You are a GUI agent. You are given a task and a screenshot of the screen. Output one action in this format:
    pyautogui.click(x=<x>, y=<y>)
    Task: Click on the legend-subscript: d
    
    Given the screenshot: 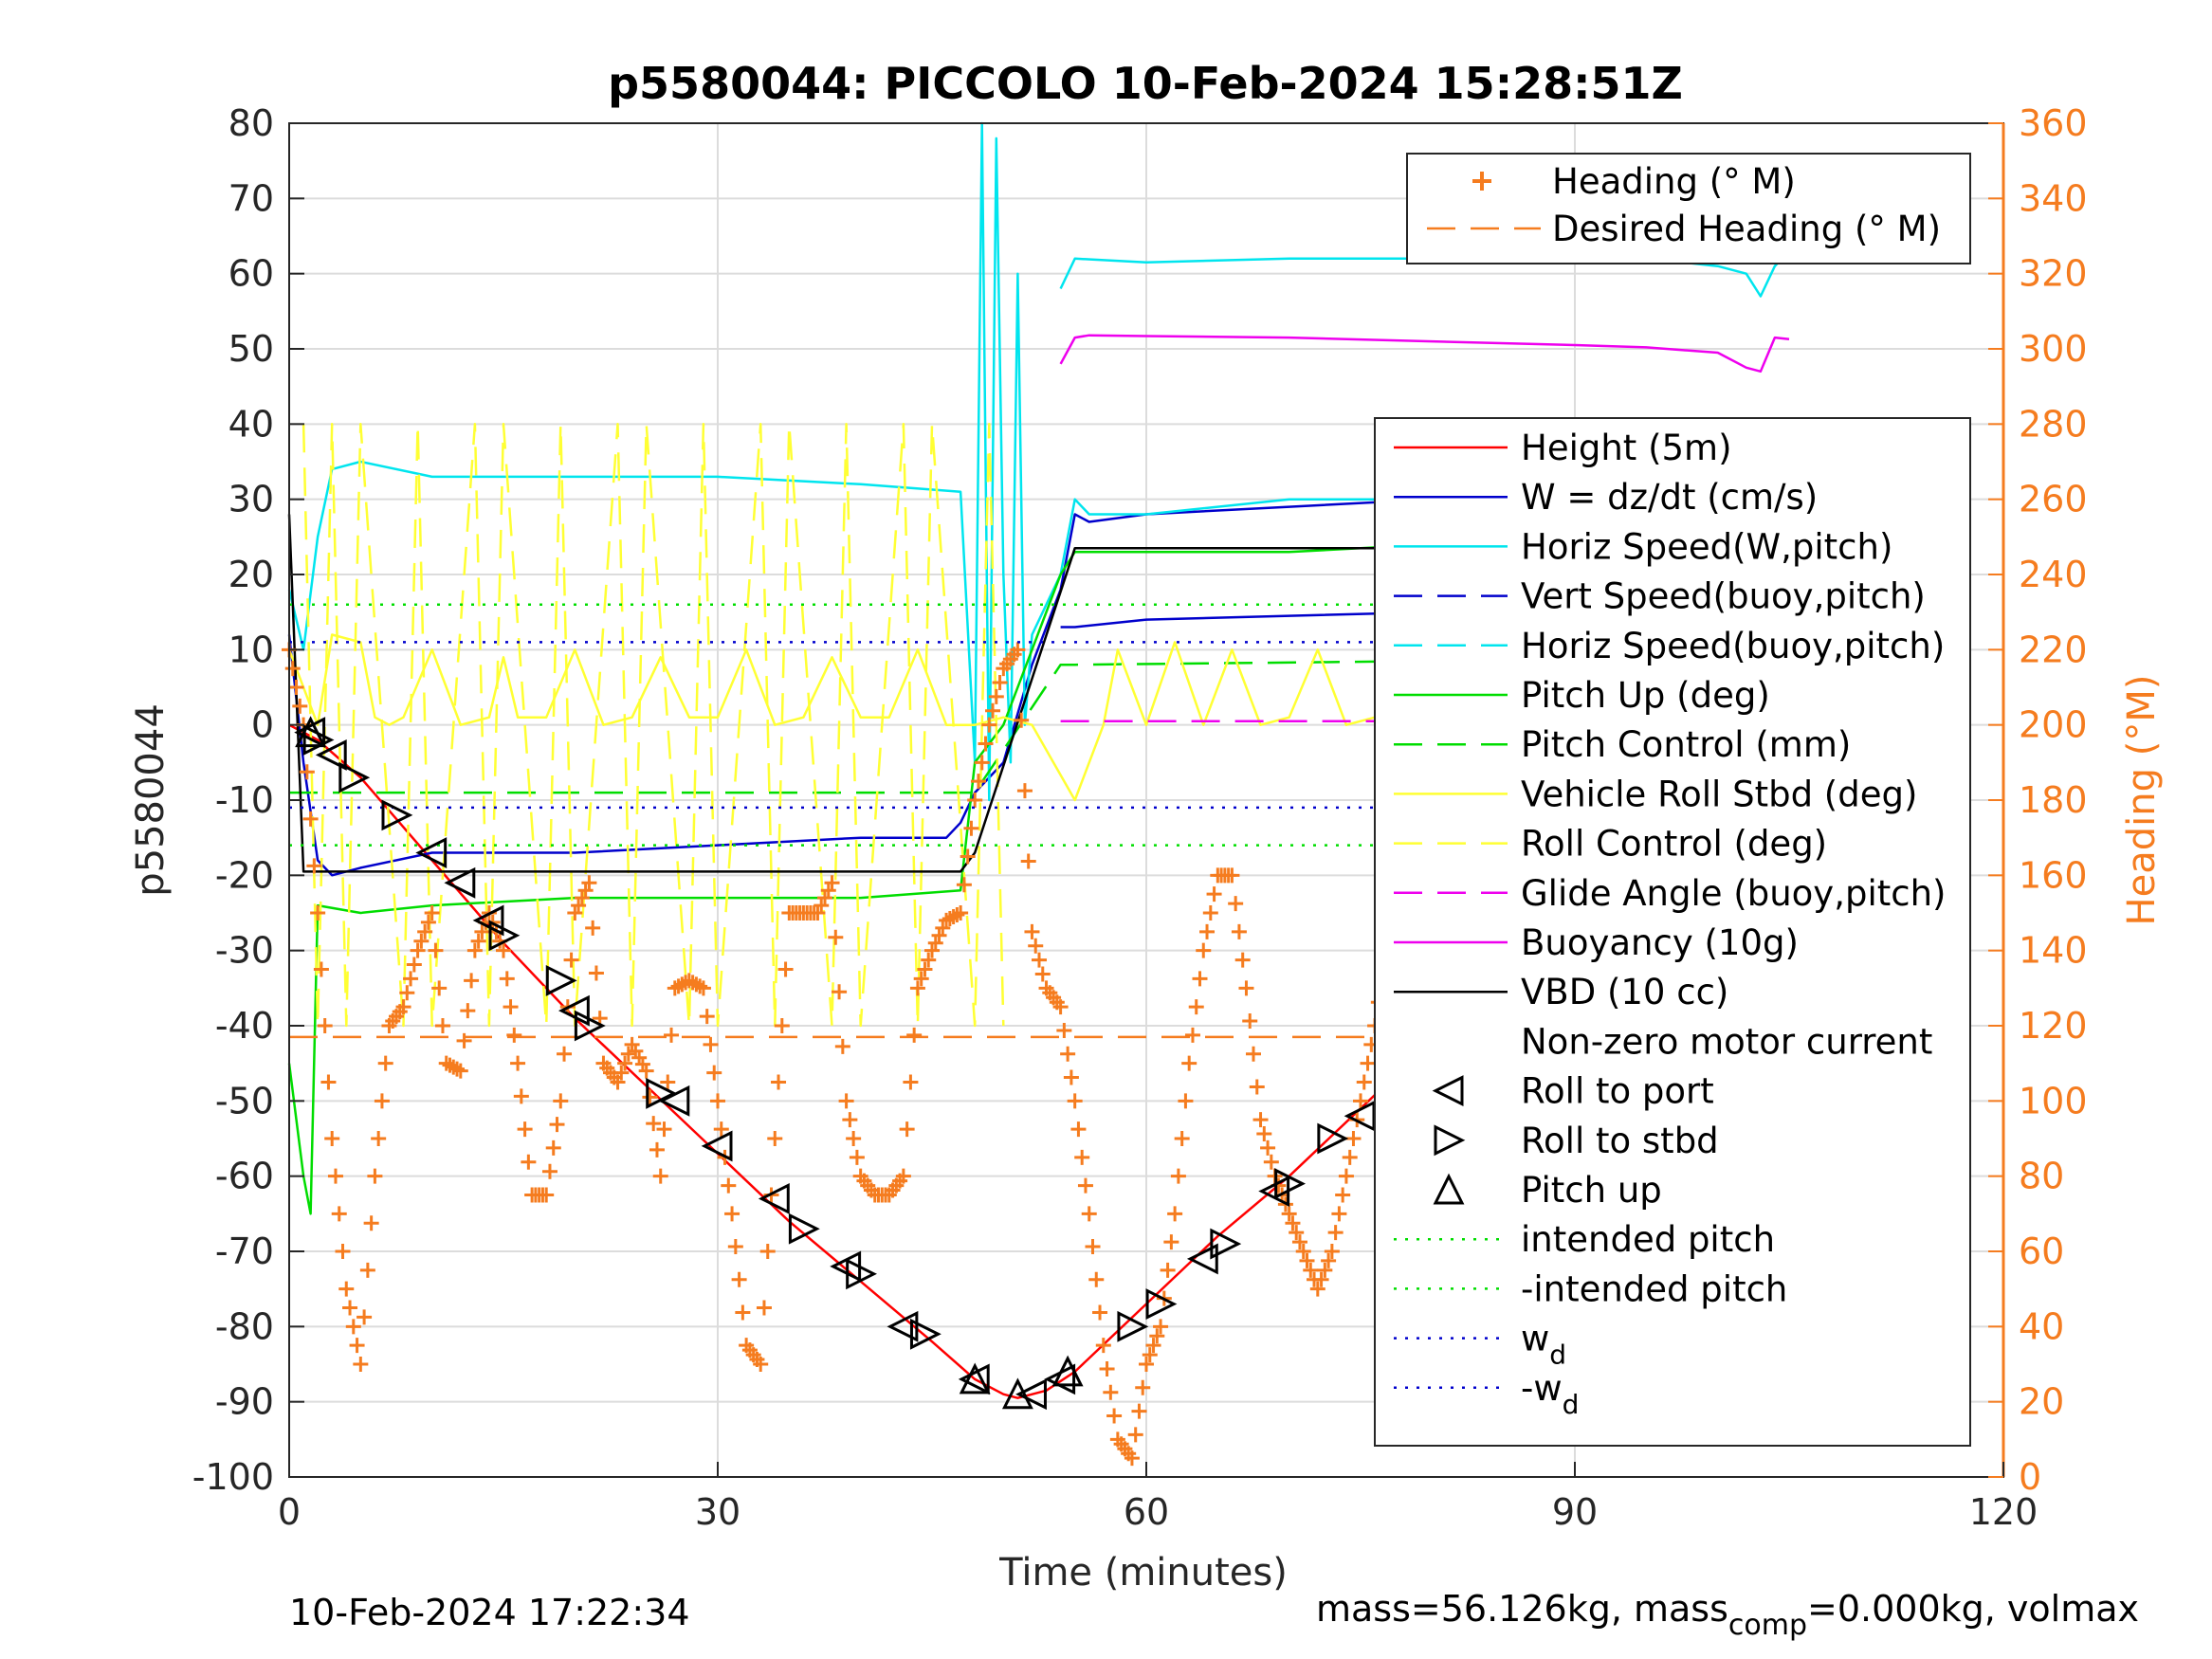 What is the action you would take?
    pyautogui.click(x=1571, y=1404)
    